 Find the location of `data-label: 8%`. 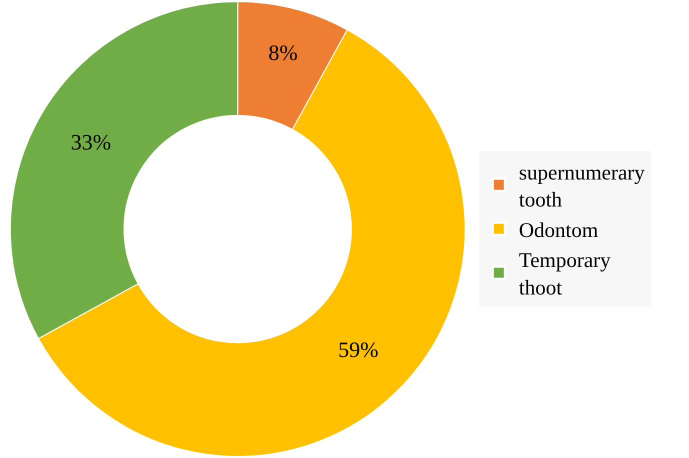

data-label: 8% is located at coordinates (283, 53).